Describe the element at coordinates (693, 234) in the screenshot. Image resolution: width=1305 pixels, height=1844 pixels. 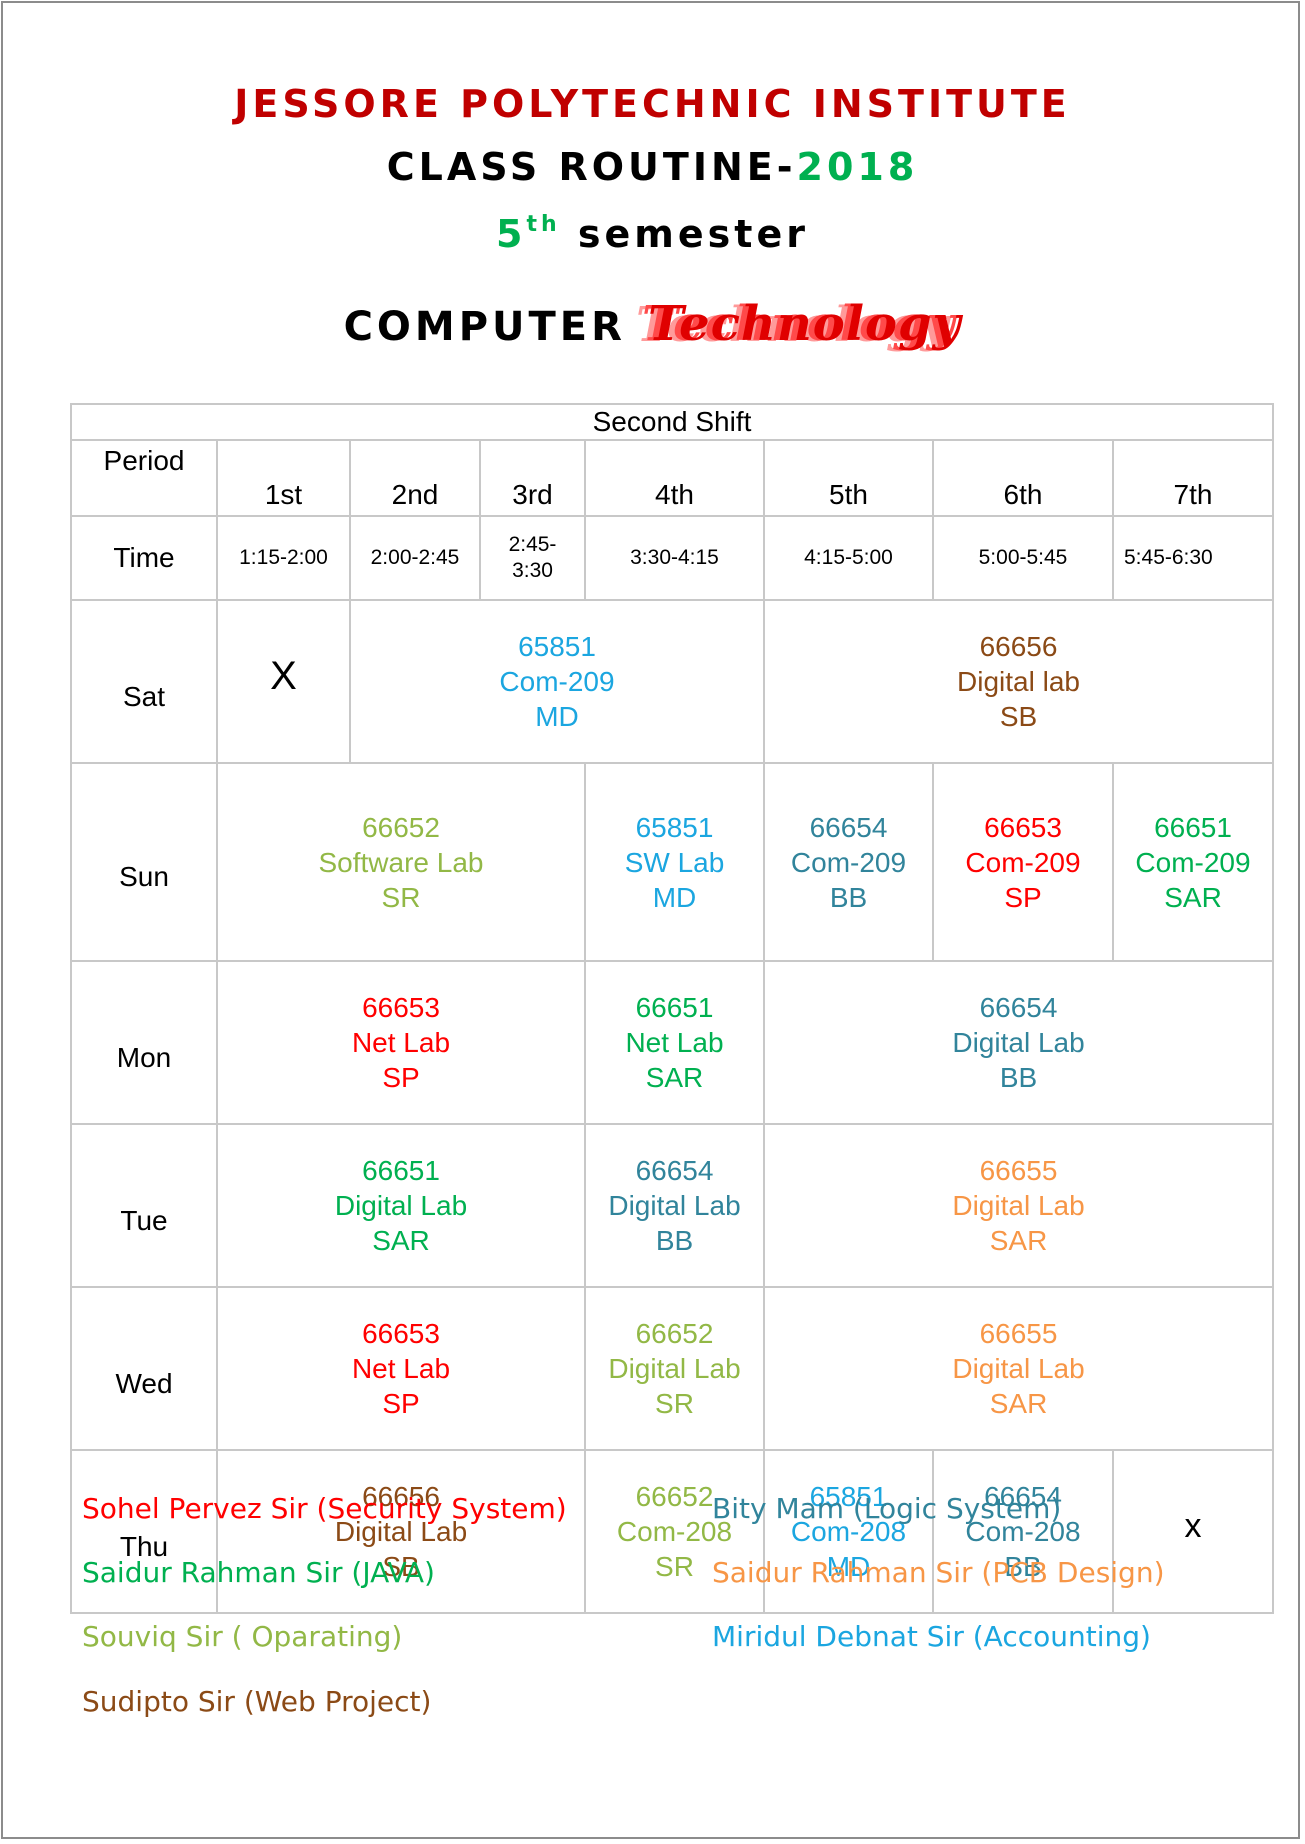
I see `semester-word: semester` at that location.